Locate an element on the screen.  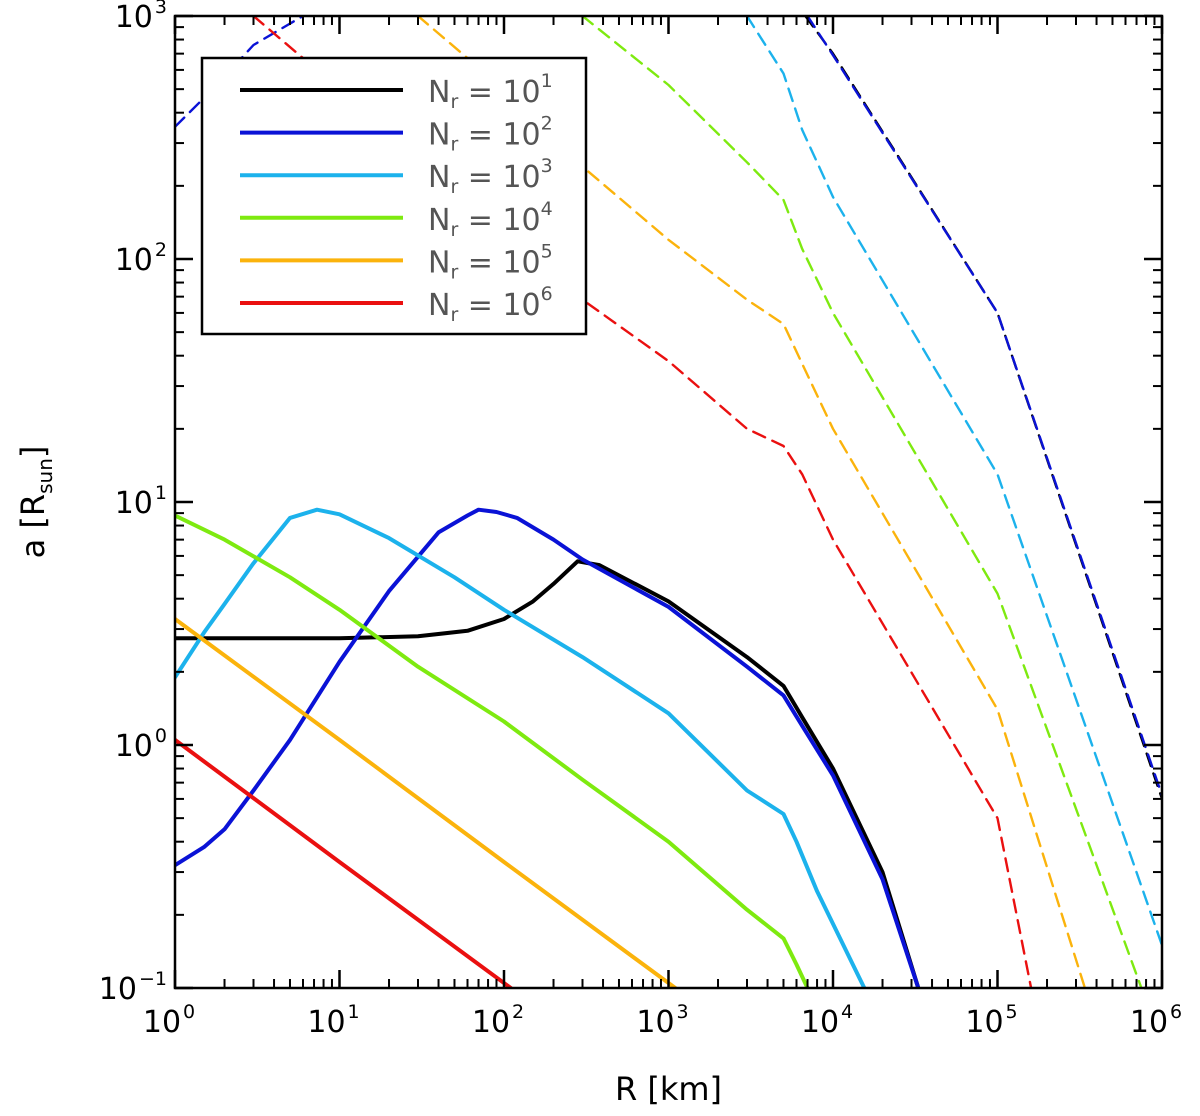
legend-box is located at coordinates (394, 196).